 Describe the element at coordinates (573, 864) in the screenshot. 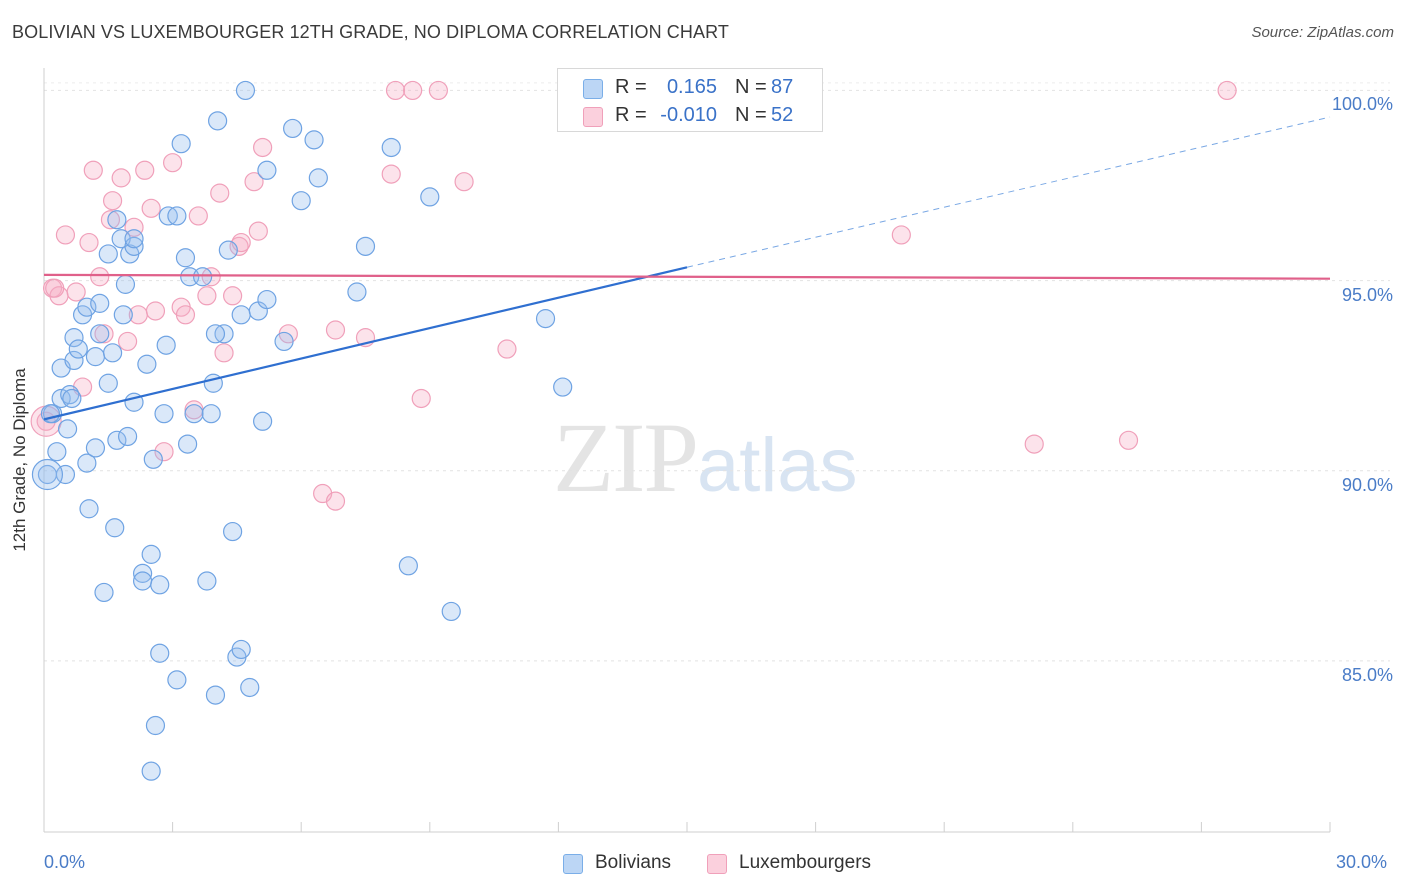

I see `bolivians-legend-swatch` at that location.